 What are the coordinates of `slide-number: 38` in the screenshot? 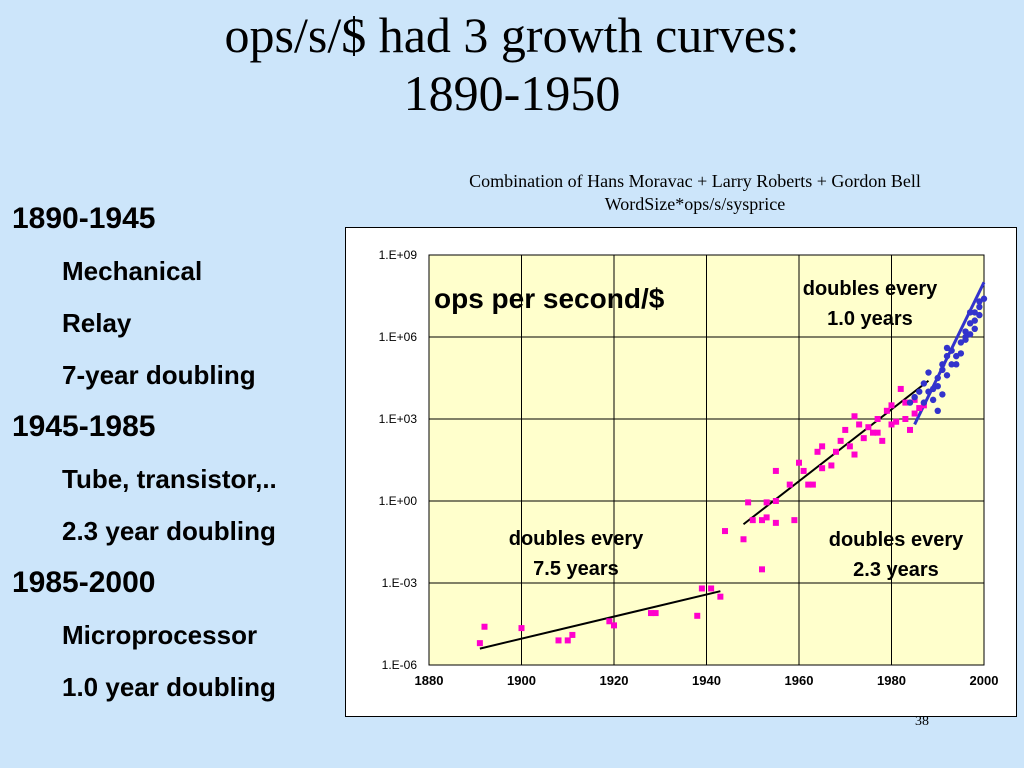 It's located at (922, 721).